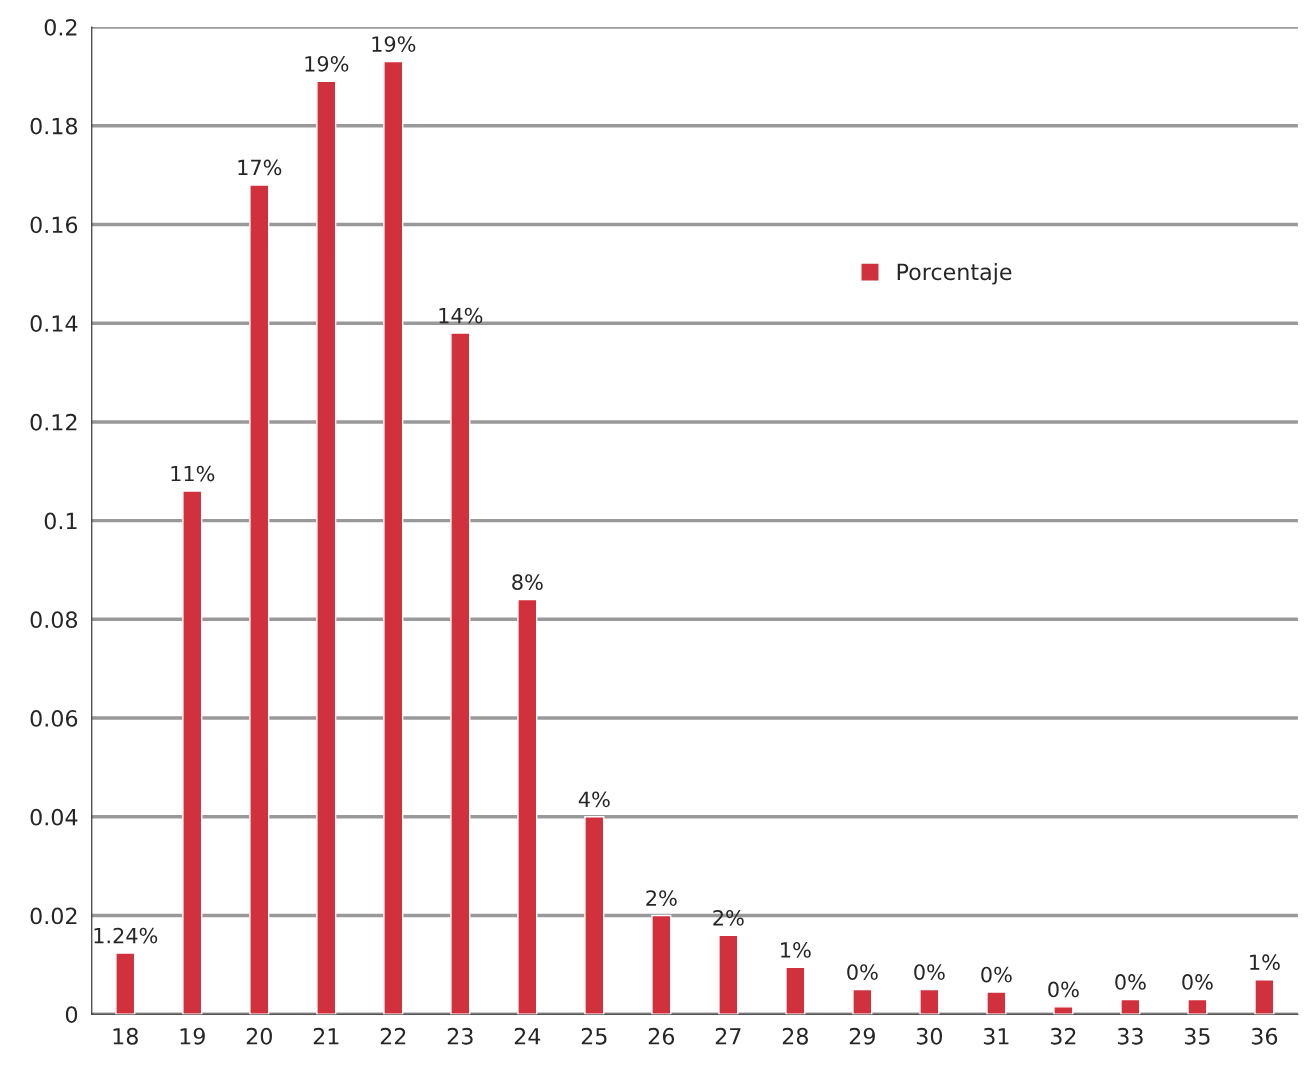  I want to click on x-tick-label: 35, so click(1197, 1036).